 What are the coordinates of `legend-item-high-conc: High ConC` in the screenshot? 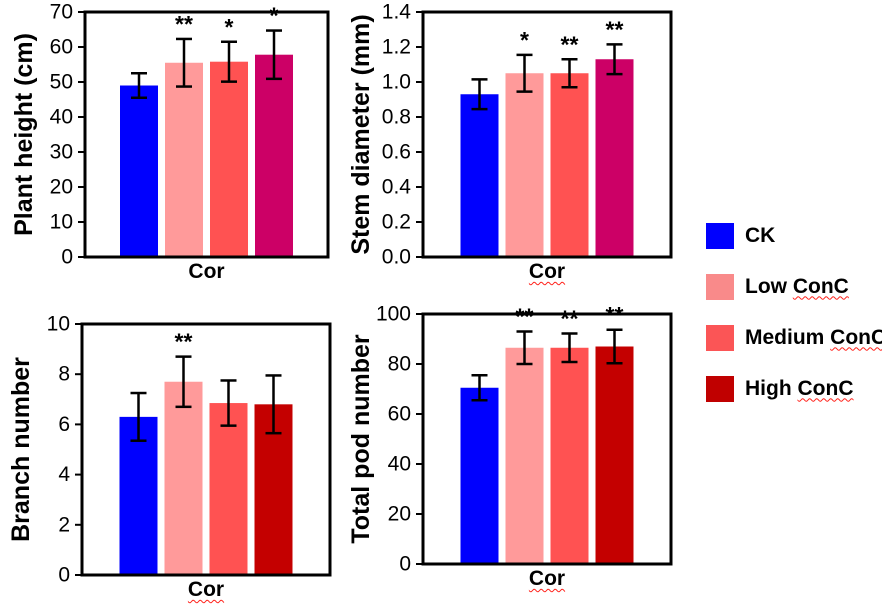 It's located at (780, 388).